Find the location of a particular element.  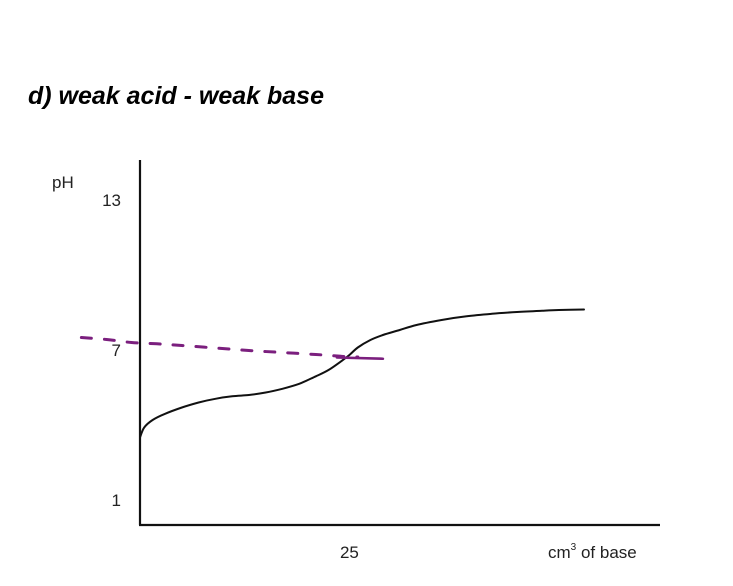

x-axis-label-superscript: 3 is located at coordinates (574, 547).